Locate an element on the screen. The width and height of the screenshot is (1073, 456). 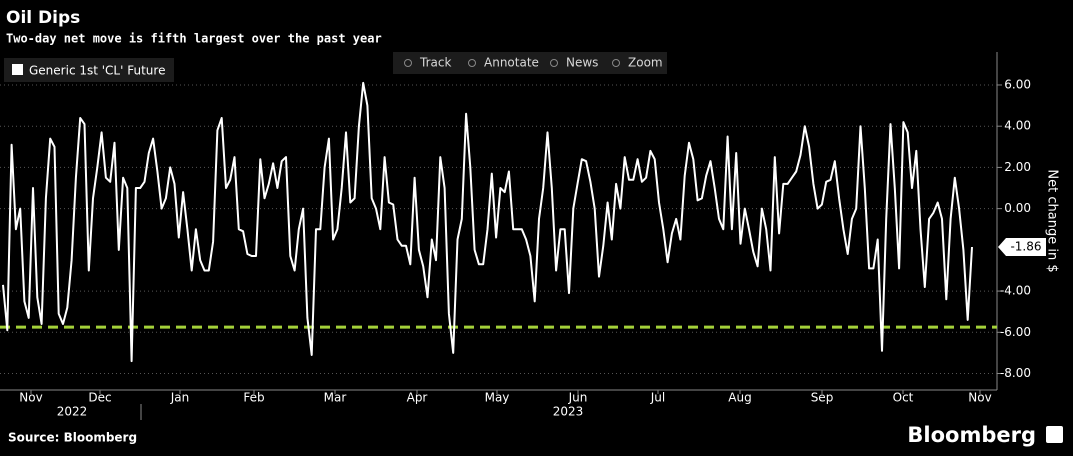
x-tick-label: Jun is located at coordinates (578, 398).